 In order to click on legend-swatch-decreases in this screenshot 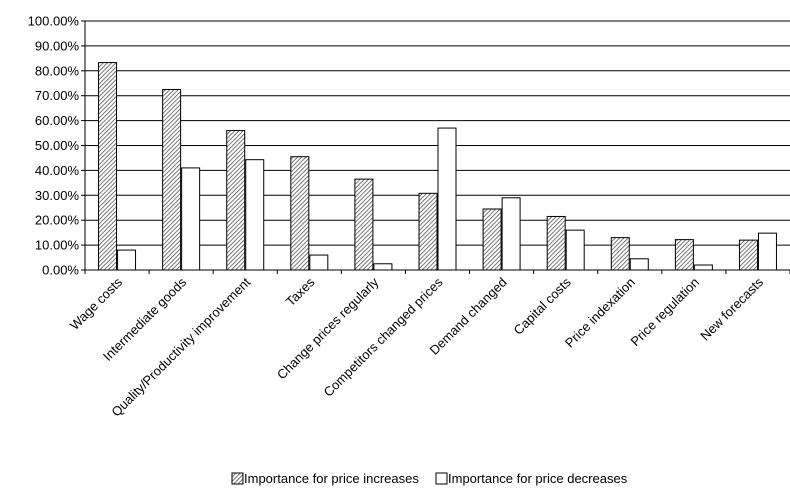, I will do `click(441, 478)`.